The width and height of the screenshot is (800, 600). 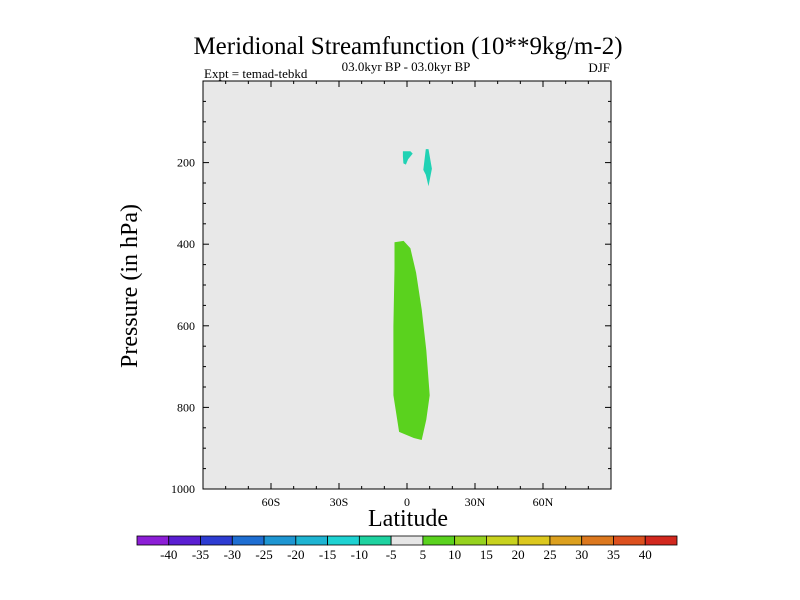 What do you see at coordinates (295, 554) in the screenshot?
I see `colorbar-label: -20` at bounding box center [295, 554].